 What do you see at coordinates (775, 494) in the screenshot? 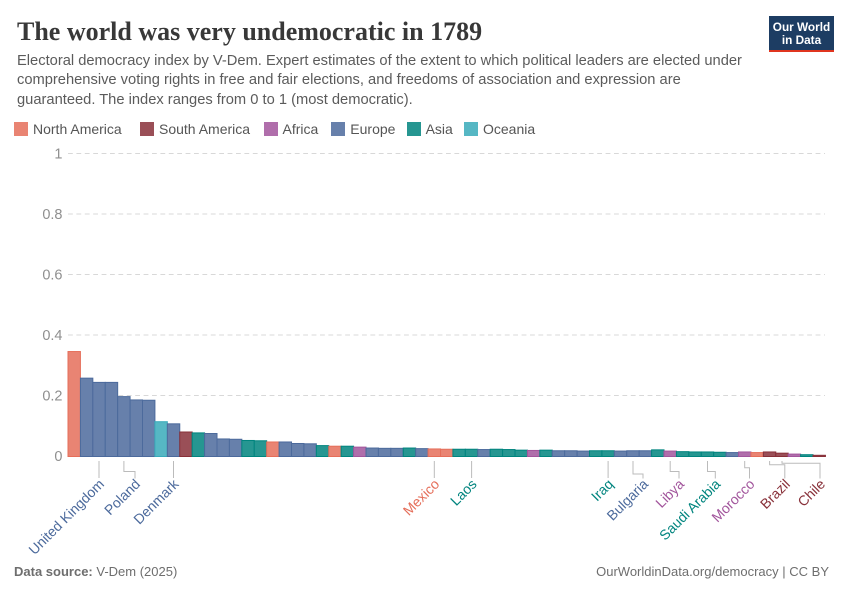
I see `svg-text: Brazil` at bounding box center [775, 494].